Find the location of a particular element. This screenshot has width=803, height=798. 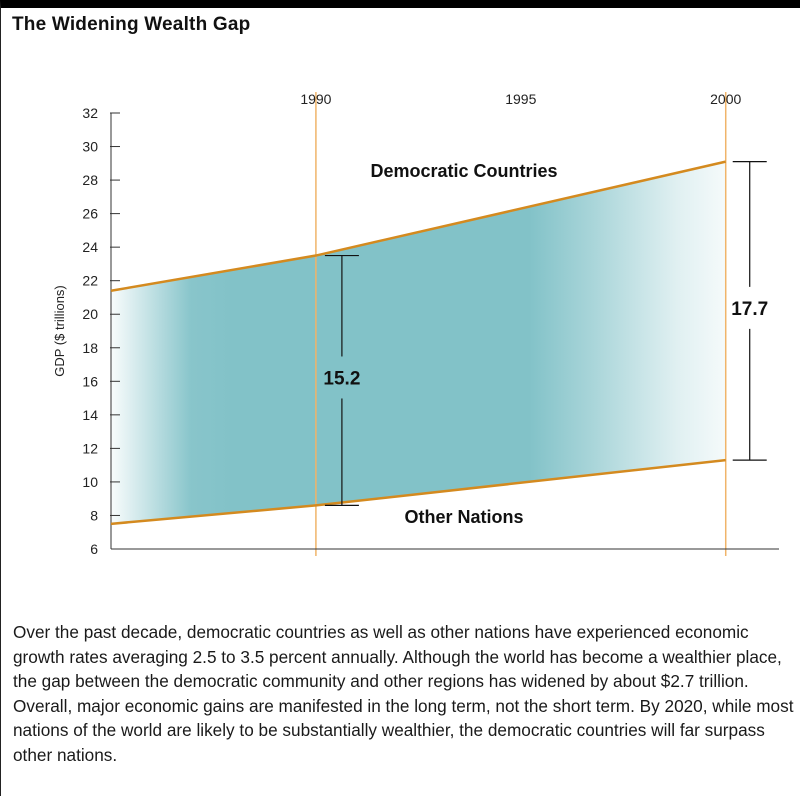

x-tick-label-1990: 1990 is located at coordinates (315, 99).